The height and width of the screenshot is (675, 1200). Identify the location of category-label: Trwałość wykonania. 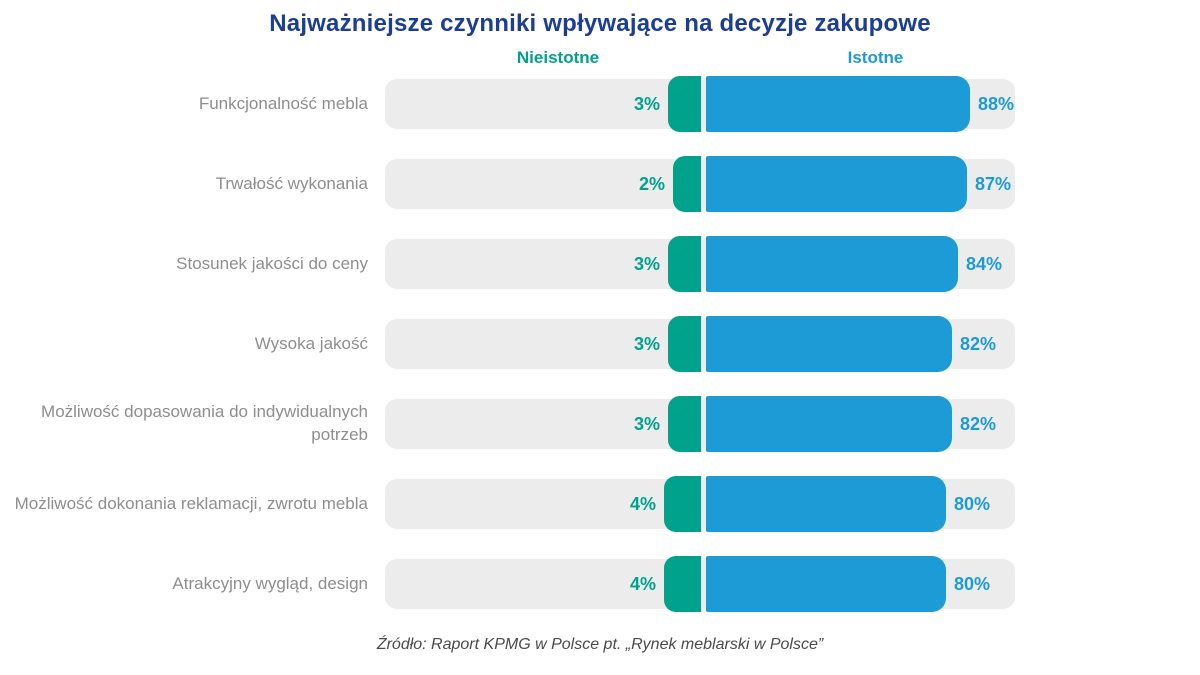
(291, 183).